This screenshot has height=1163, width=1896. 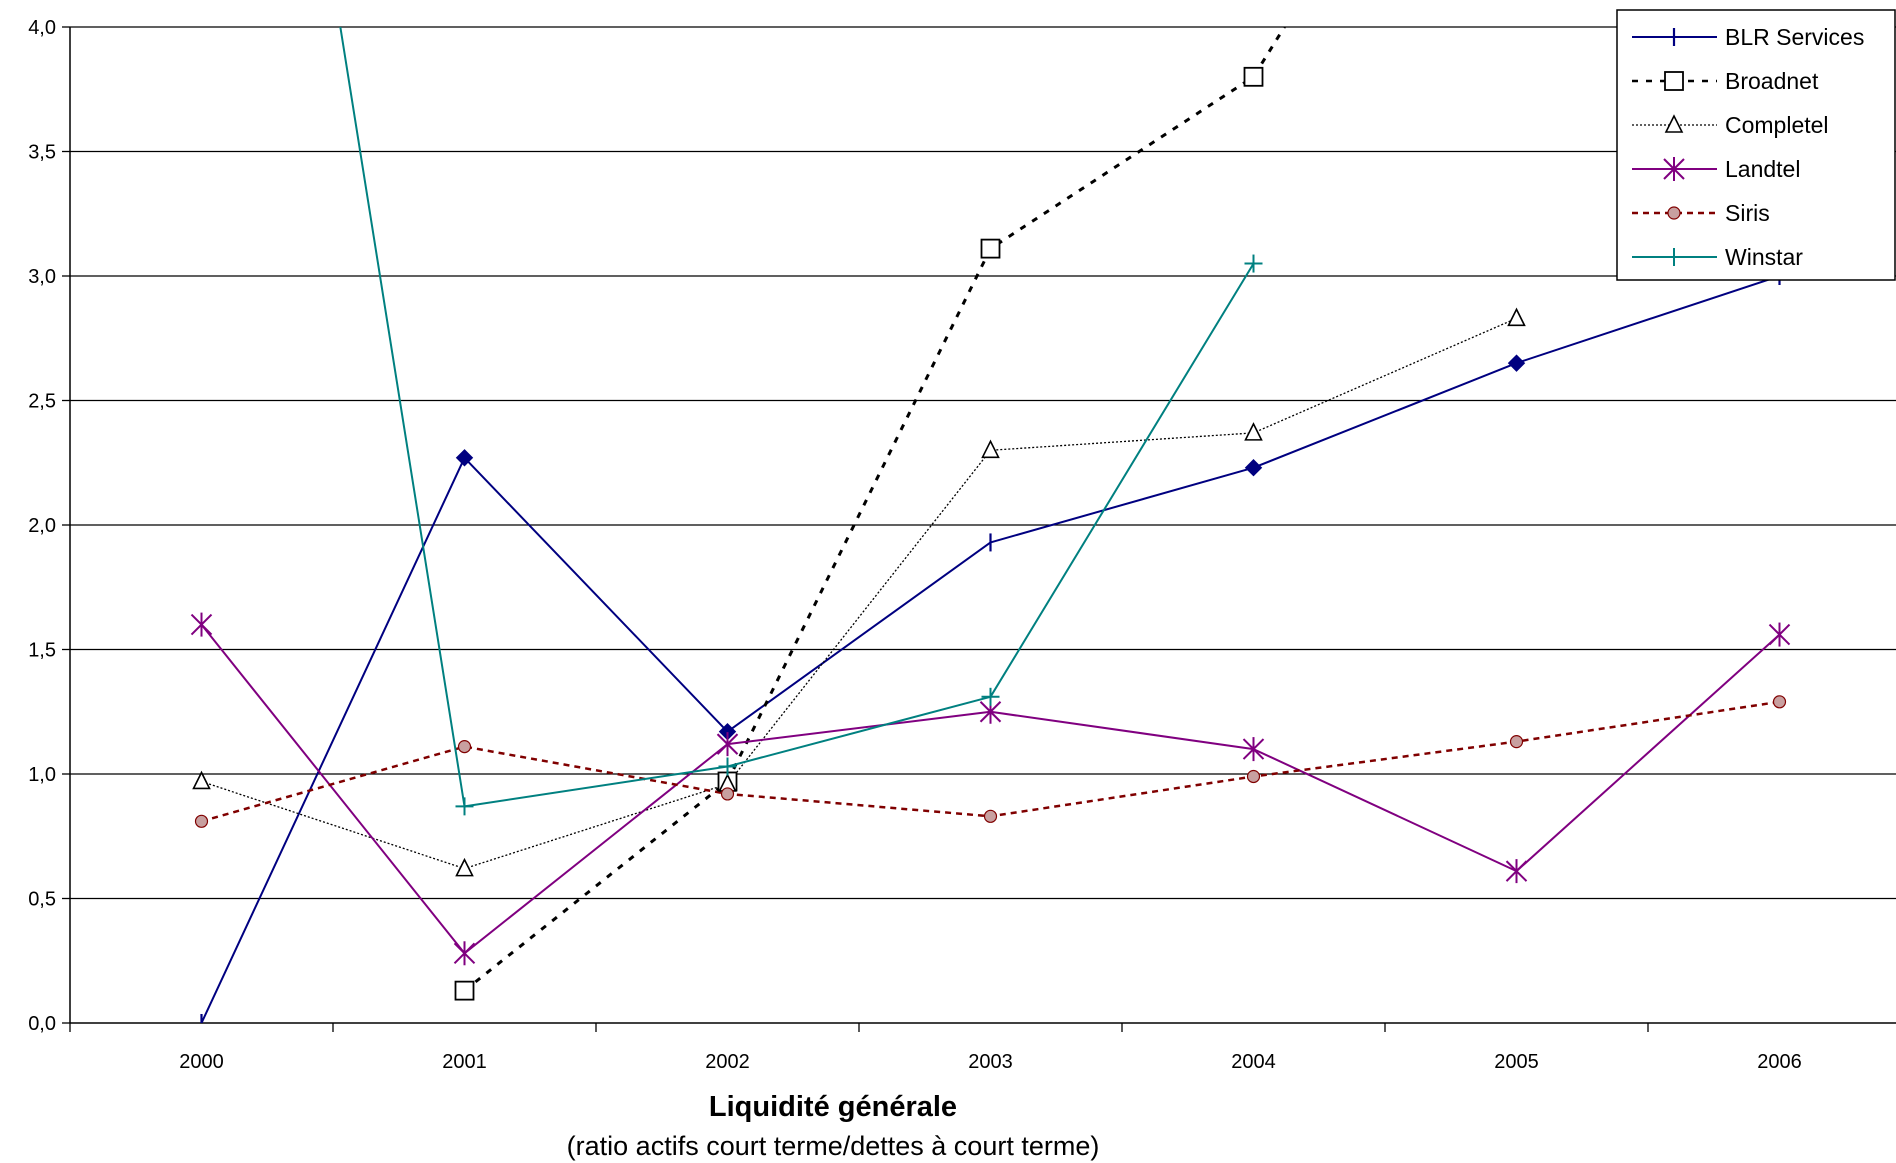 I want to click on legend-label: Winstar, so click(x=1764, y=257).